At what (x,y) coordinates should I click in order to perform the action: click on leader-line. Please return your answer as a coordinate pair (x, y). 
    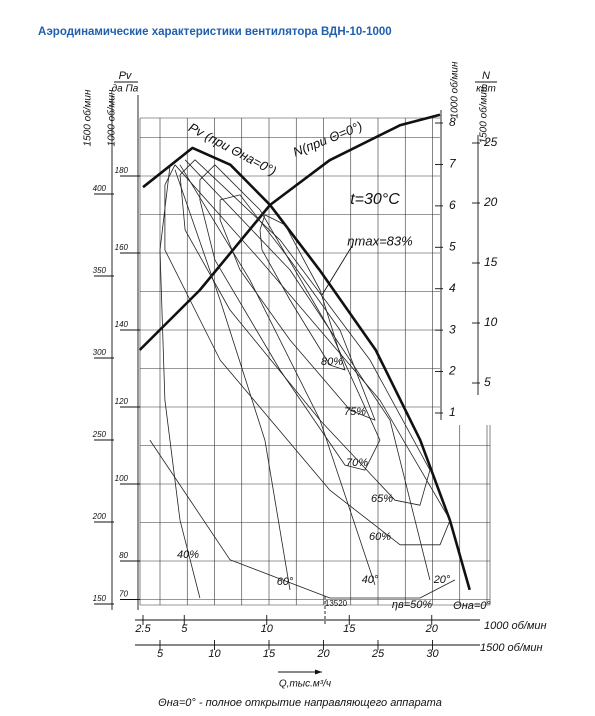
    Looking at the image, I should click on (337, 270).